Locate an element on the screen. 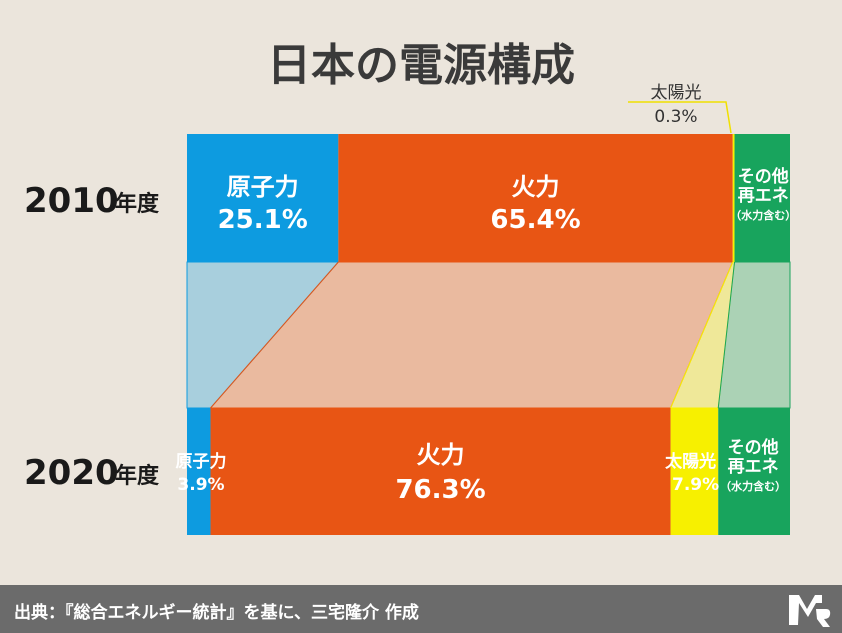 The height and width of the screenshot is (633, 842). solar-2010-callout: 太陽光 0.3% is located at coordinates (680, 108).